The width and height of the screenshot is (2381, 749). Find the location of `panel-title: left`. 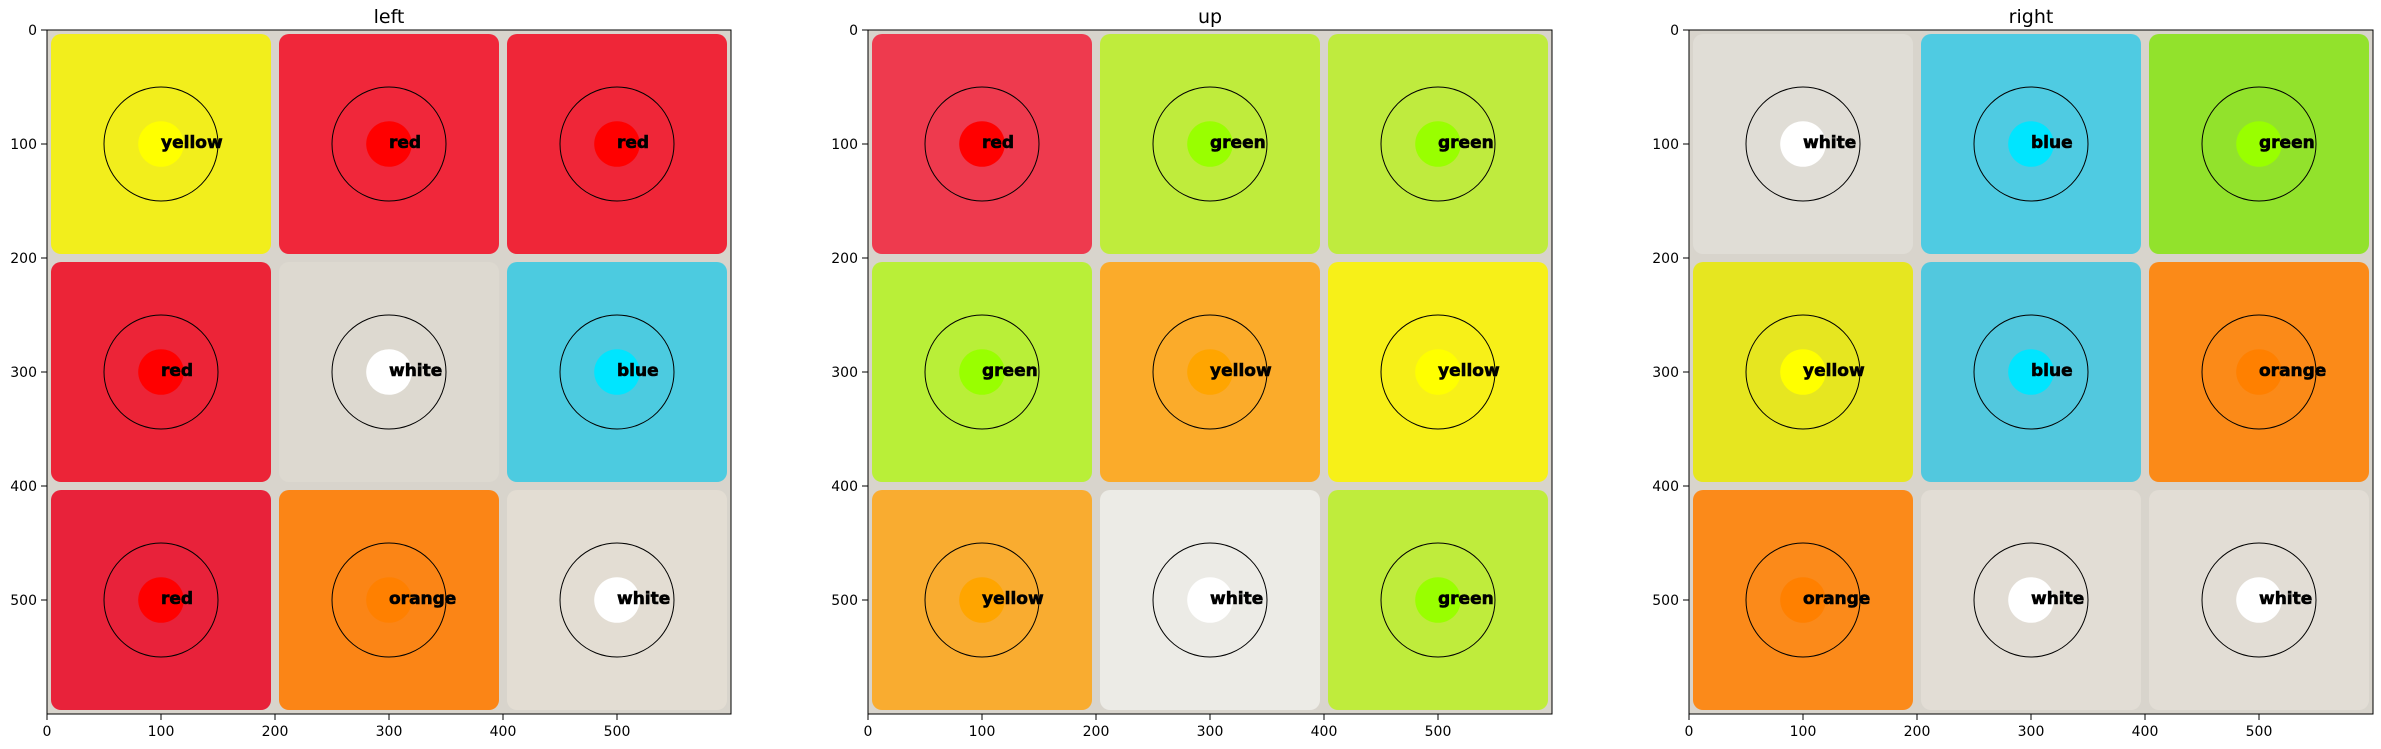

panel-title: left is located at coordinates (389, 17).